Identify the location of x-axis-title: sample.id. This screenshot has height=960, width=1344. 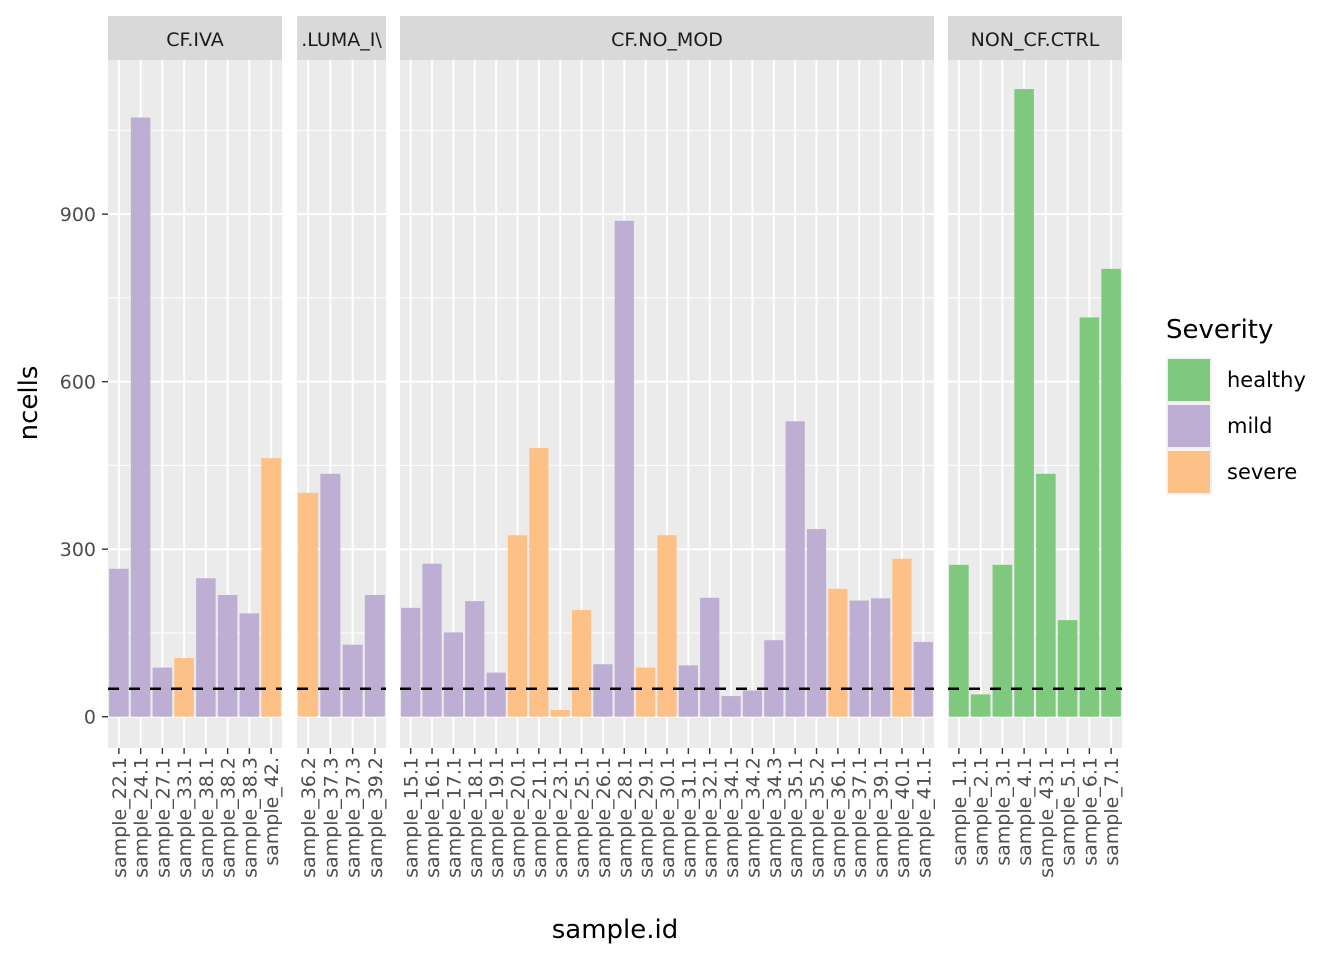
(615, 930).